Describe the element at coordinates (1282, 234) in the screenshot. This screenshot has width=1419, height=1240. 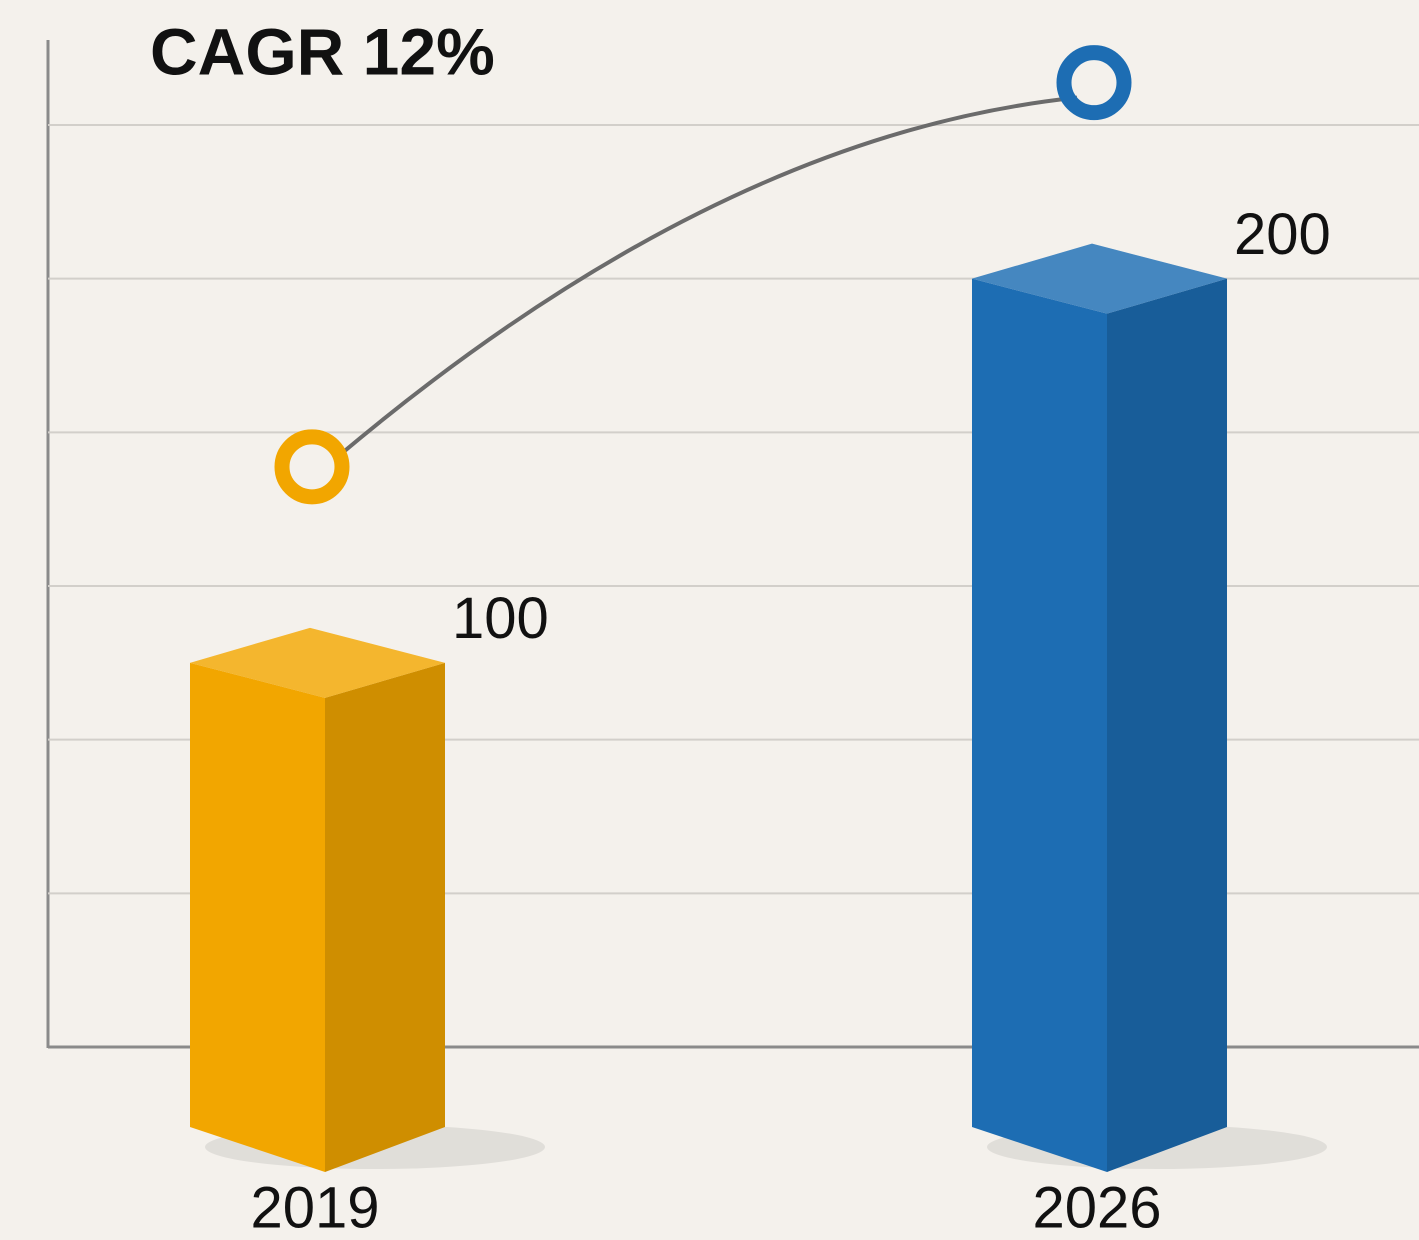
I see `data-label: 200` at that location.